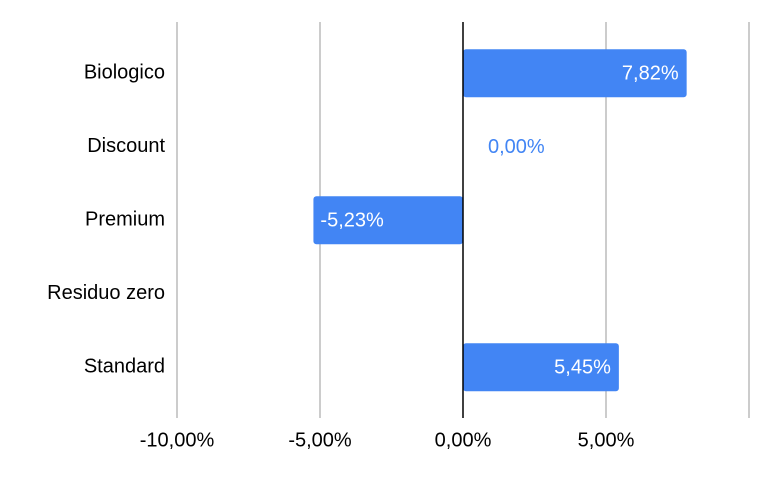 This screenshot has width=772, height=478. Describe the element at coordinates (516, 147) in the screenshot. I see `value-label: 0,00%` at that location.